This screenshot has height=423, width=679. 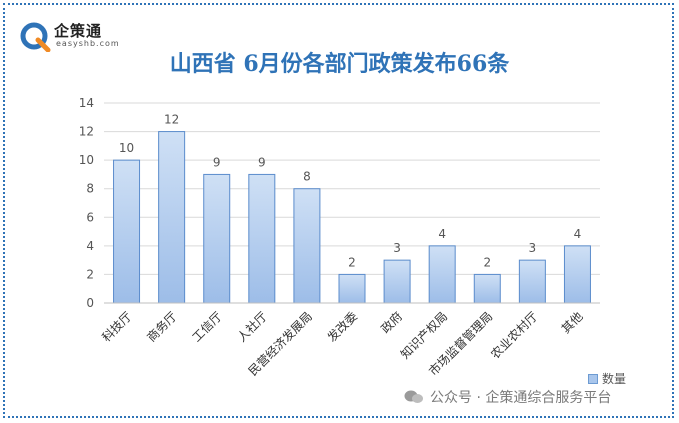 I want to click on x-tick-label: 人社厅, so click(x=252, y=327).